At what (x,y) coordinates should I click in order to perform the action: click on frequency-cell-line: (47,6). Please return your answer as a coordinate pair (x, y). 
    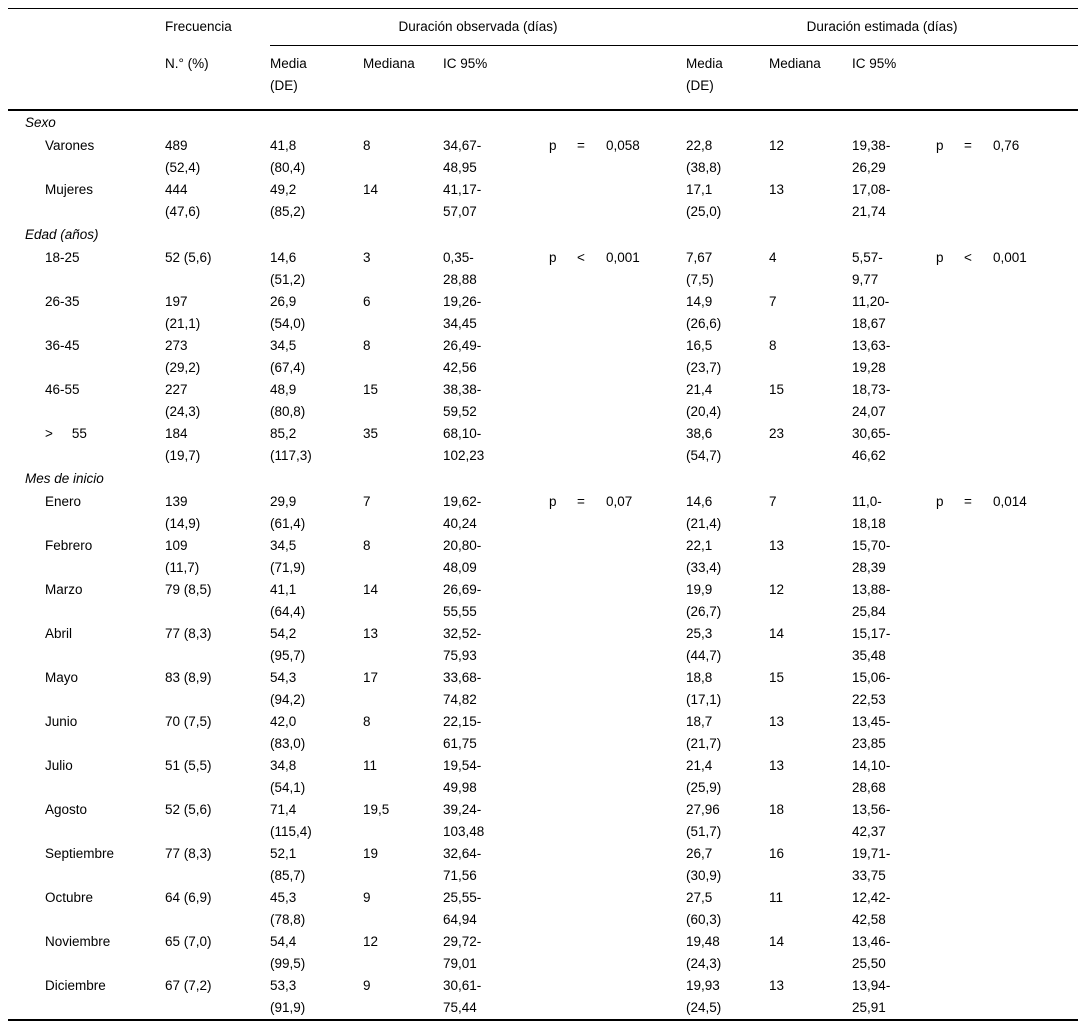
    Looking at the image, I should click on (183, 211).